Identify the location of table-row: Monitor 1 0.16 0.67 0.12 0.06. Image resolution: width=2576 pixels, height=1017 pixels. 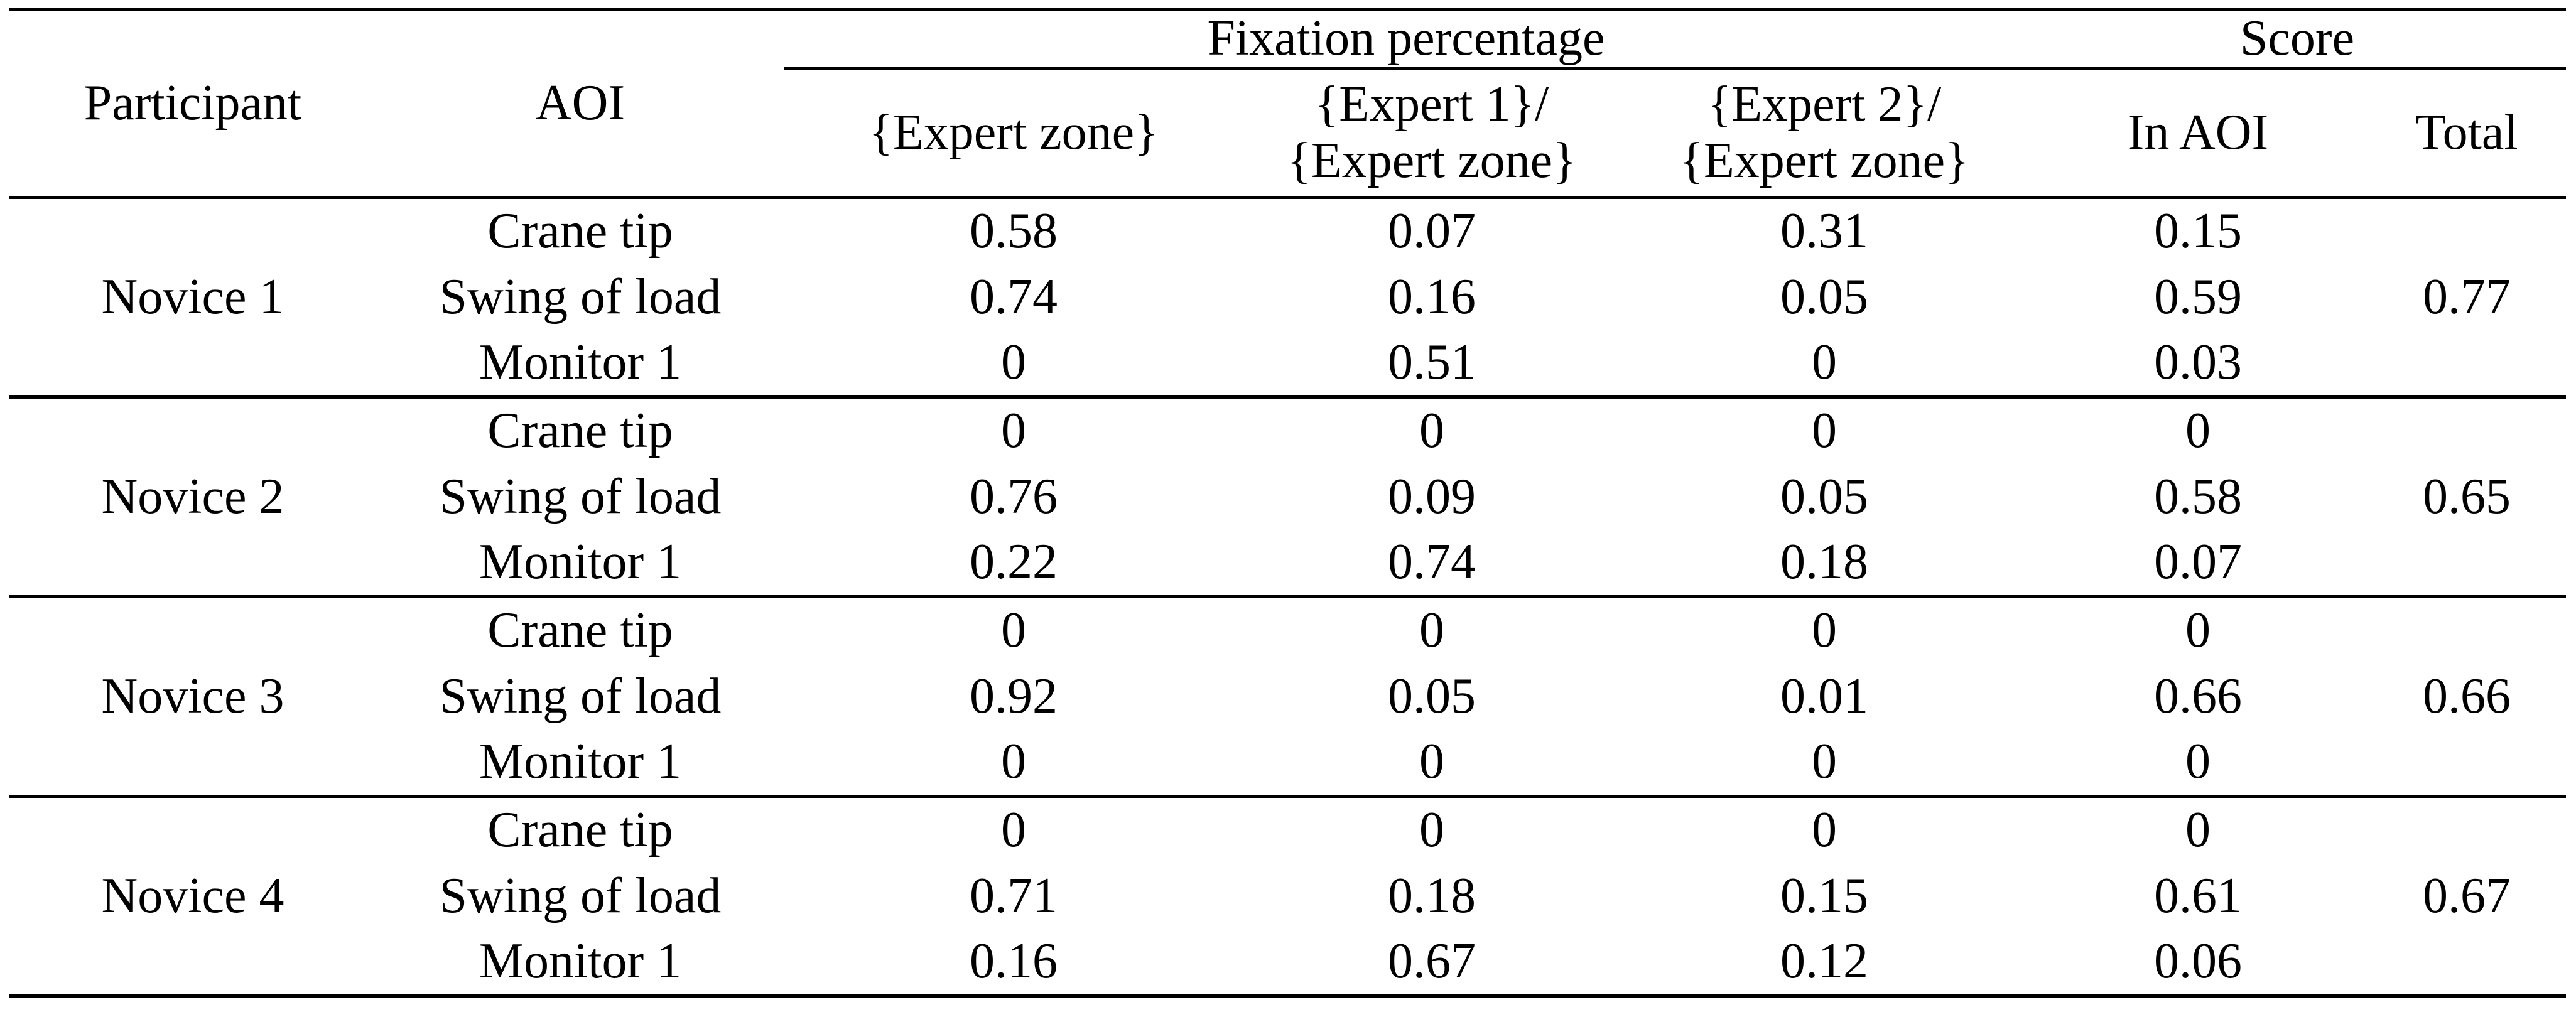
(1287, 963).